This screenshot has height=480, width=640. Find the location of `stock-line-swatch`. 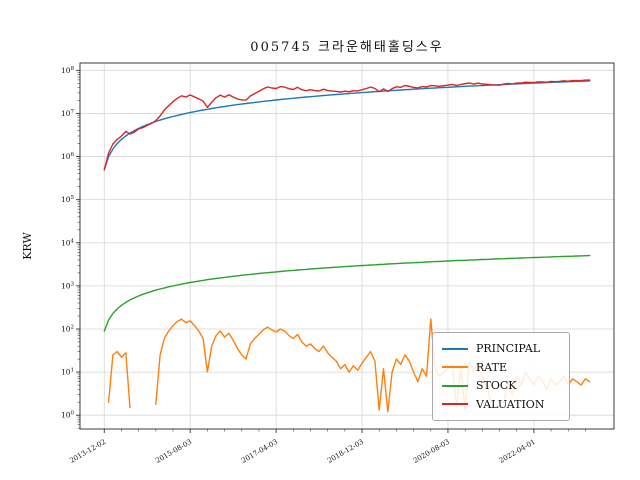

stock-line-swatch is located at coordinates (455, 385).